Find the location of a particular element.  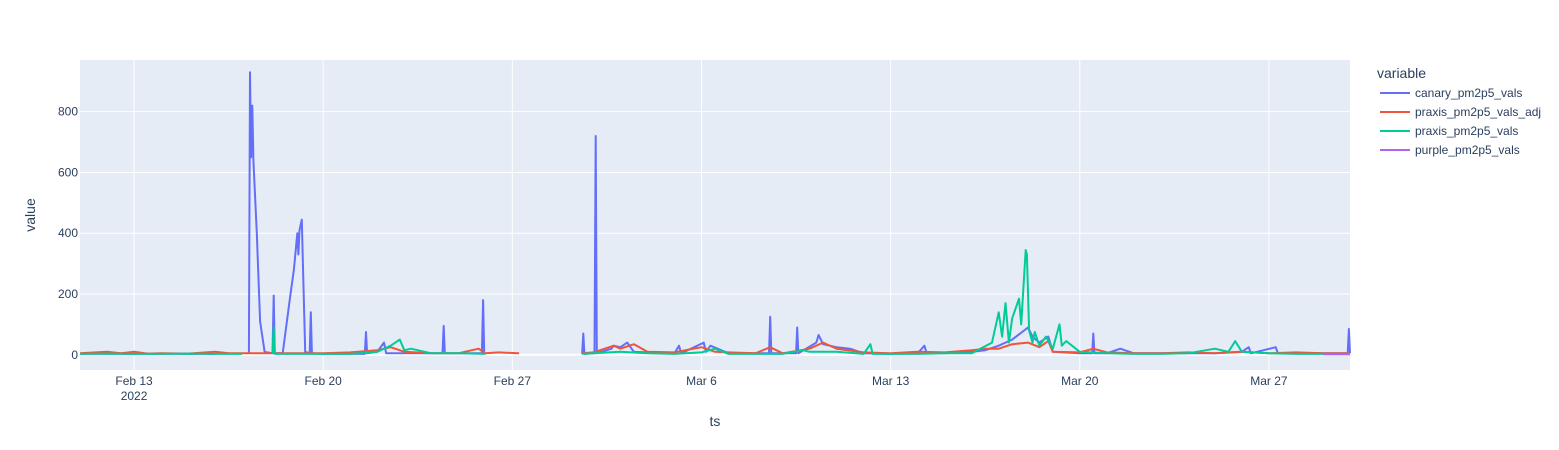

legend-title: variable is located at coordinates (1401, 73).